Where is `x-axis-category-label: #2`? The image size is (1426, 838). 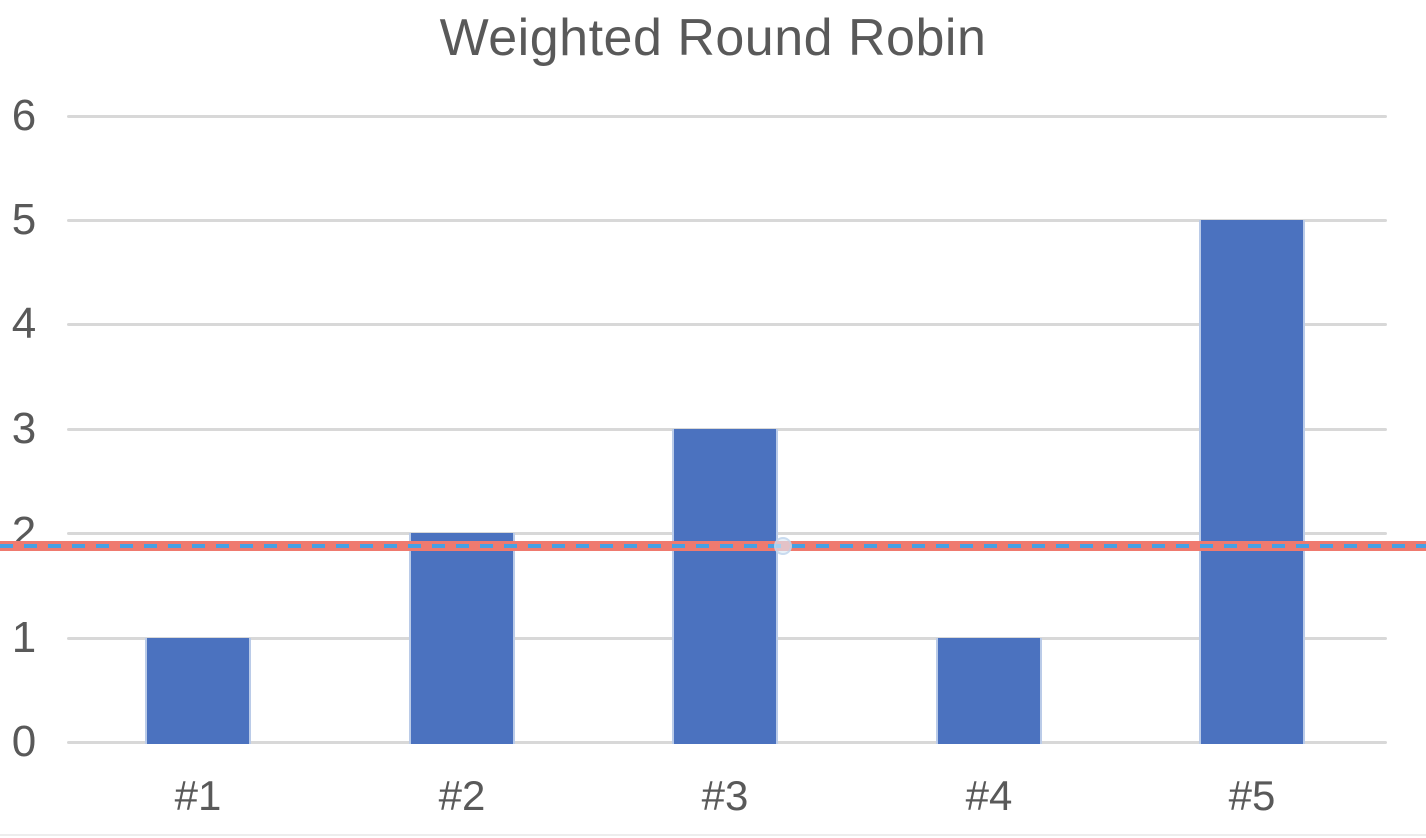 x-axis-category-label: #2 is located at coordinates (462, 795).